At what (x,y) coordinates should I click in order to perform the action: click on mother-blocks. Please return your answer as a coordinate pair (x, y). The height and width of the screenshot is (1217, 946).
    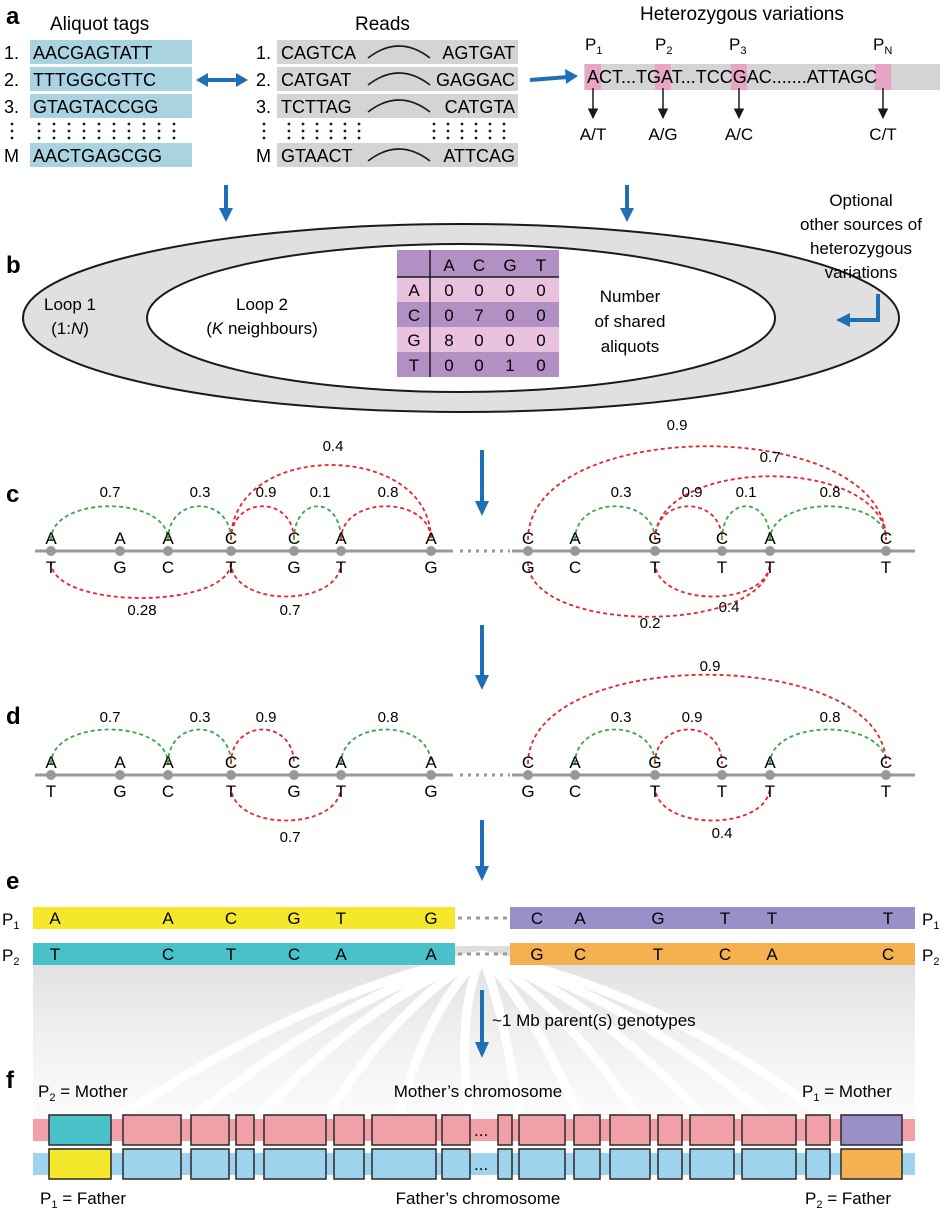
    Looking at the image, I should click on (475, 1130).